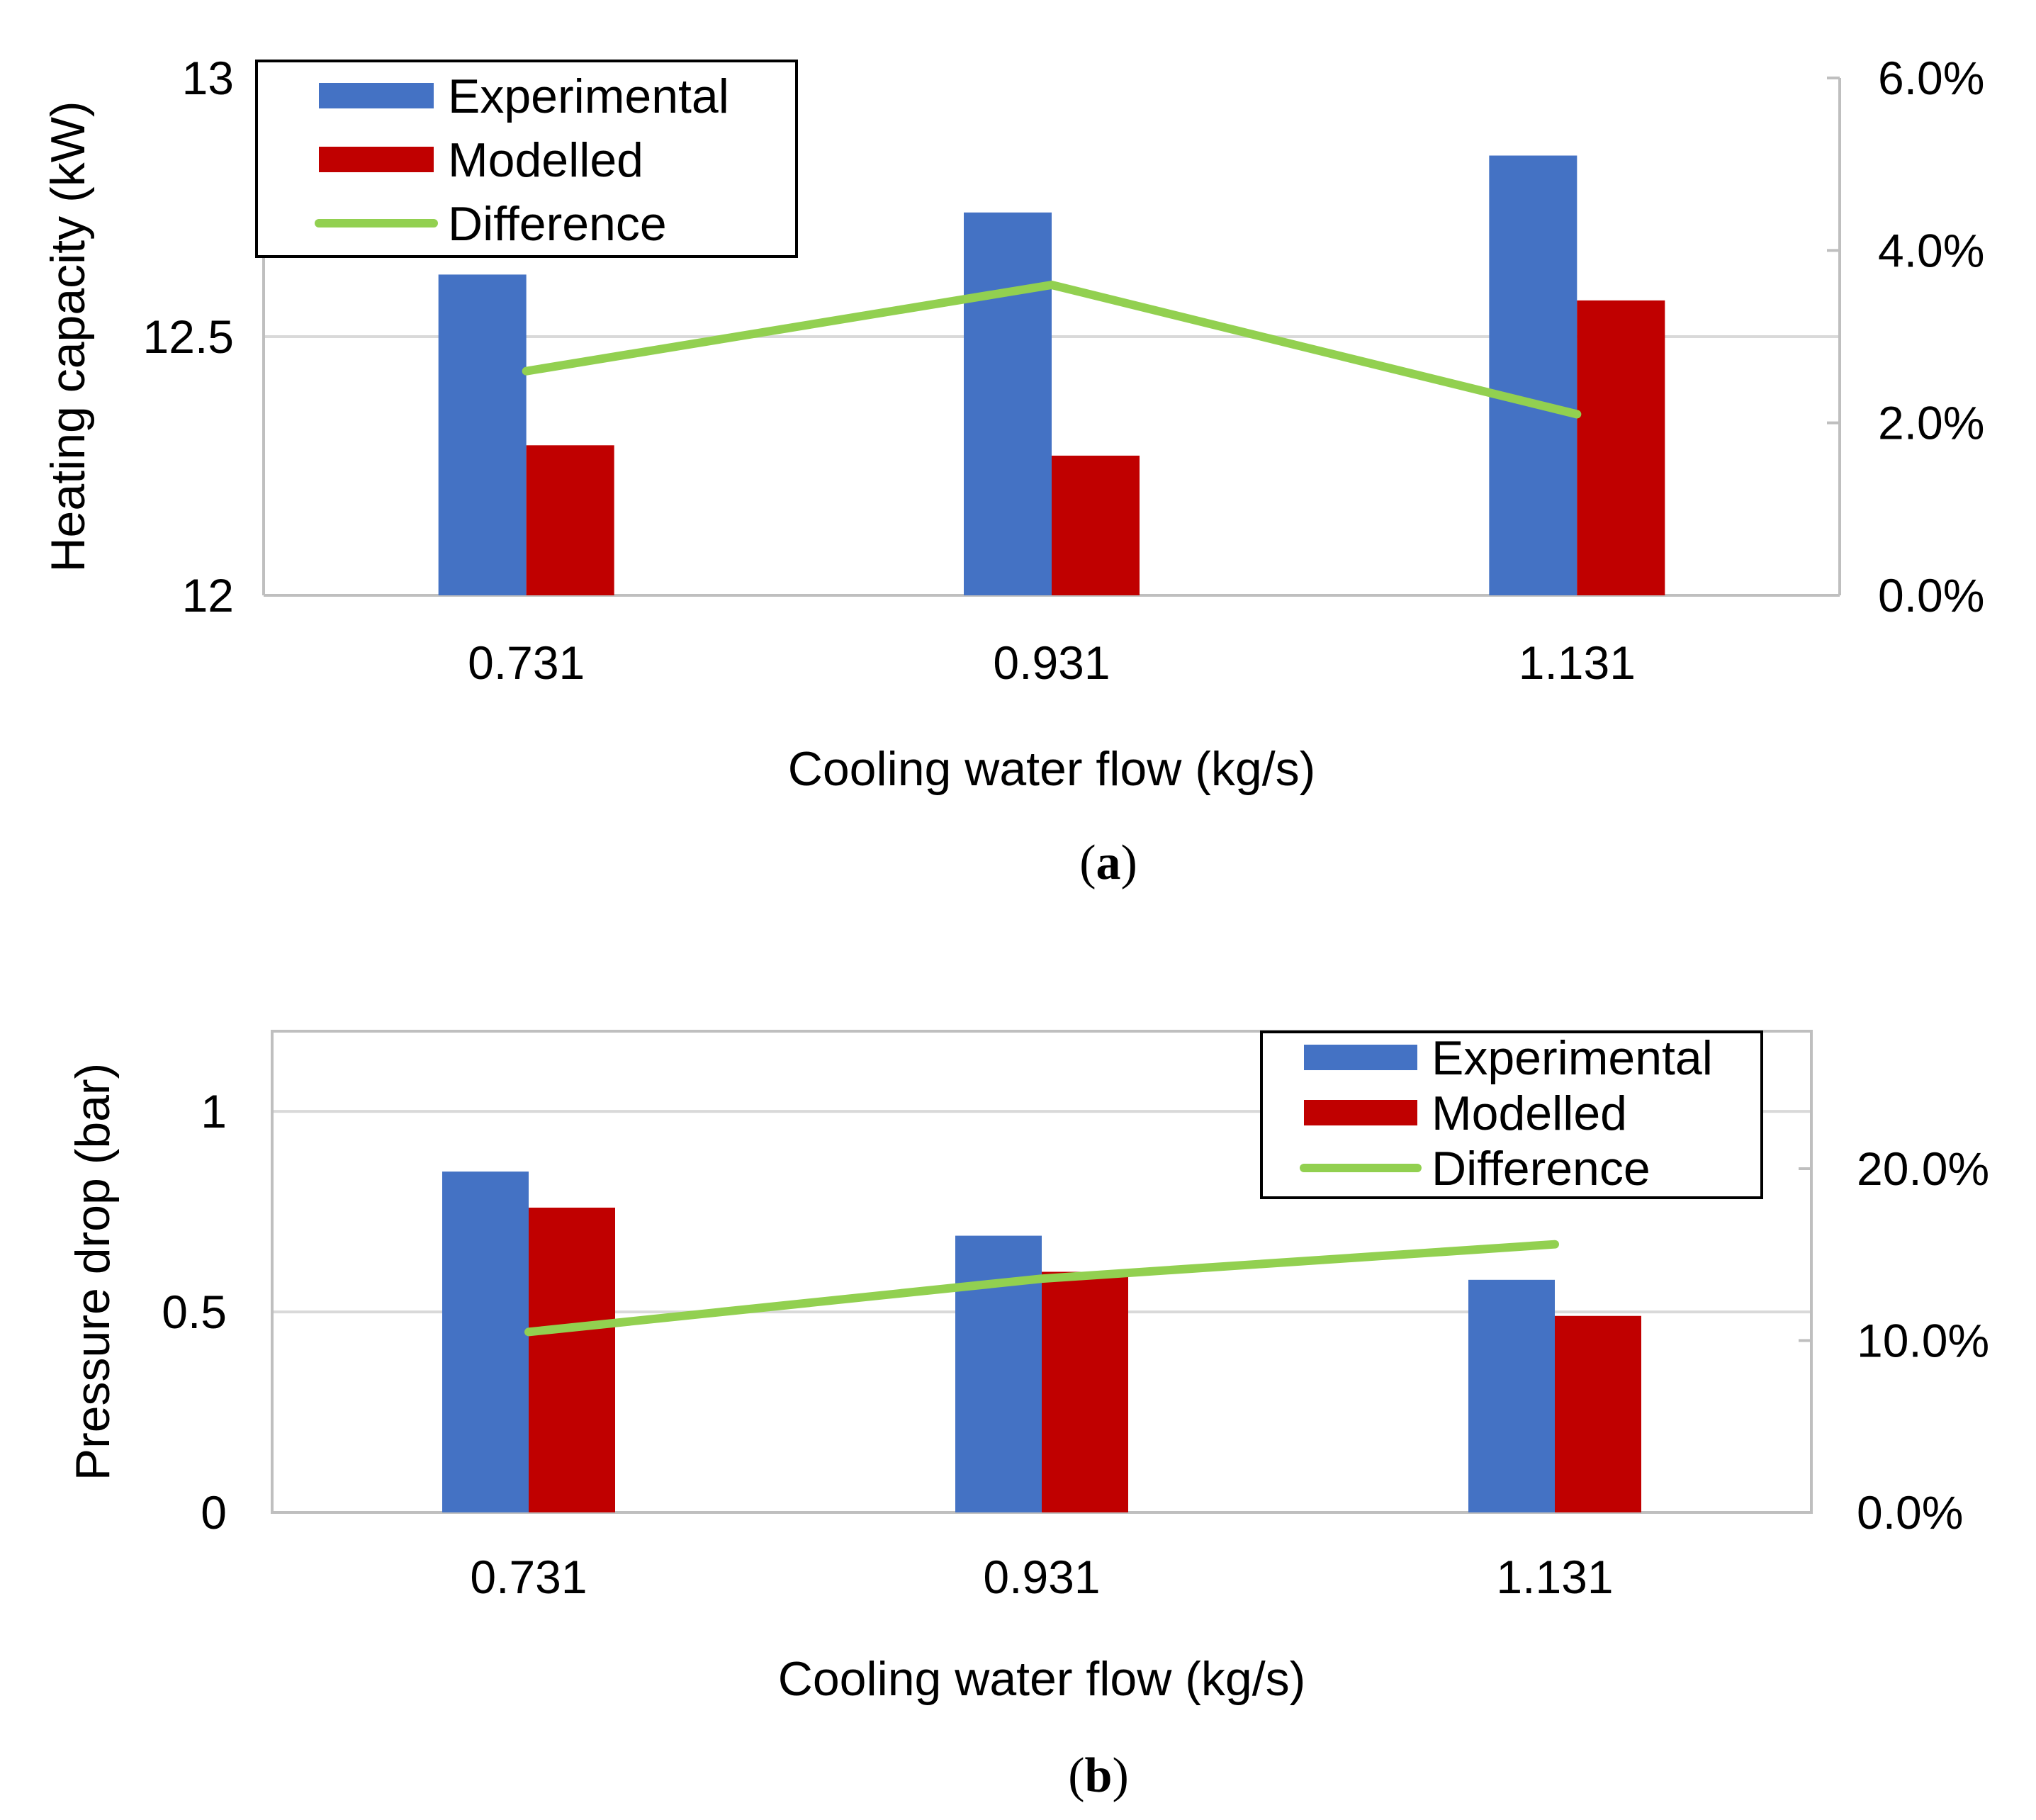 This screenshot has width=2036, height=1820. I want to click on caption-letter: a, so click(1109, 863).